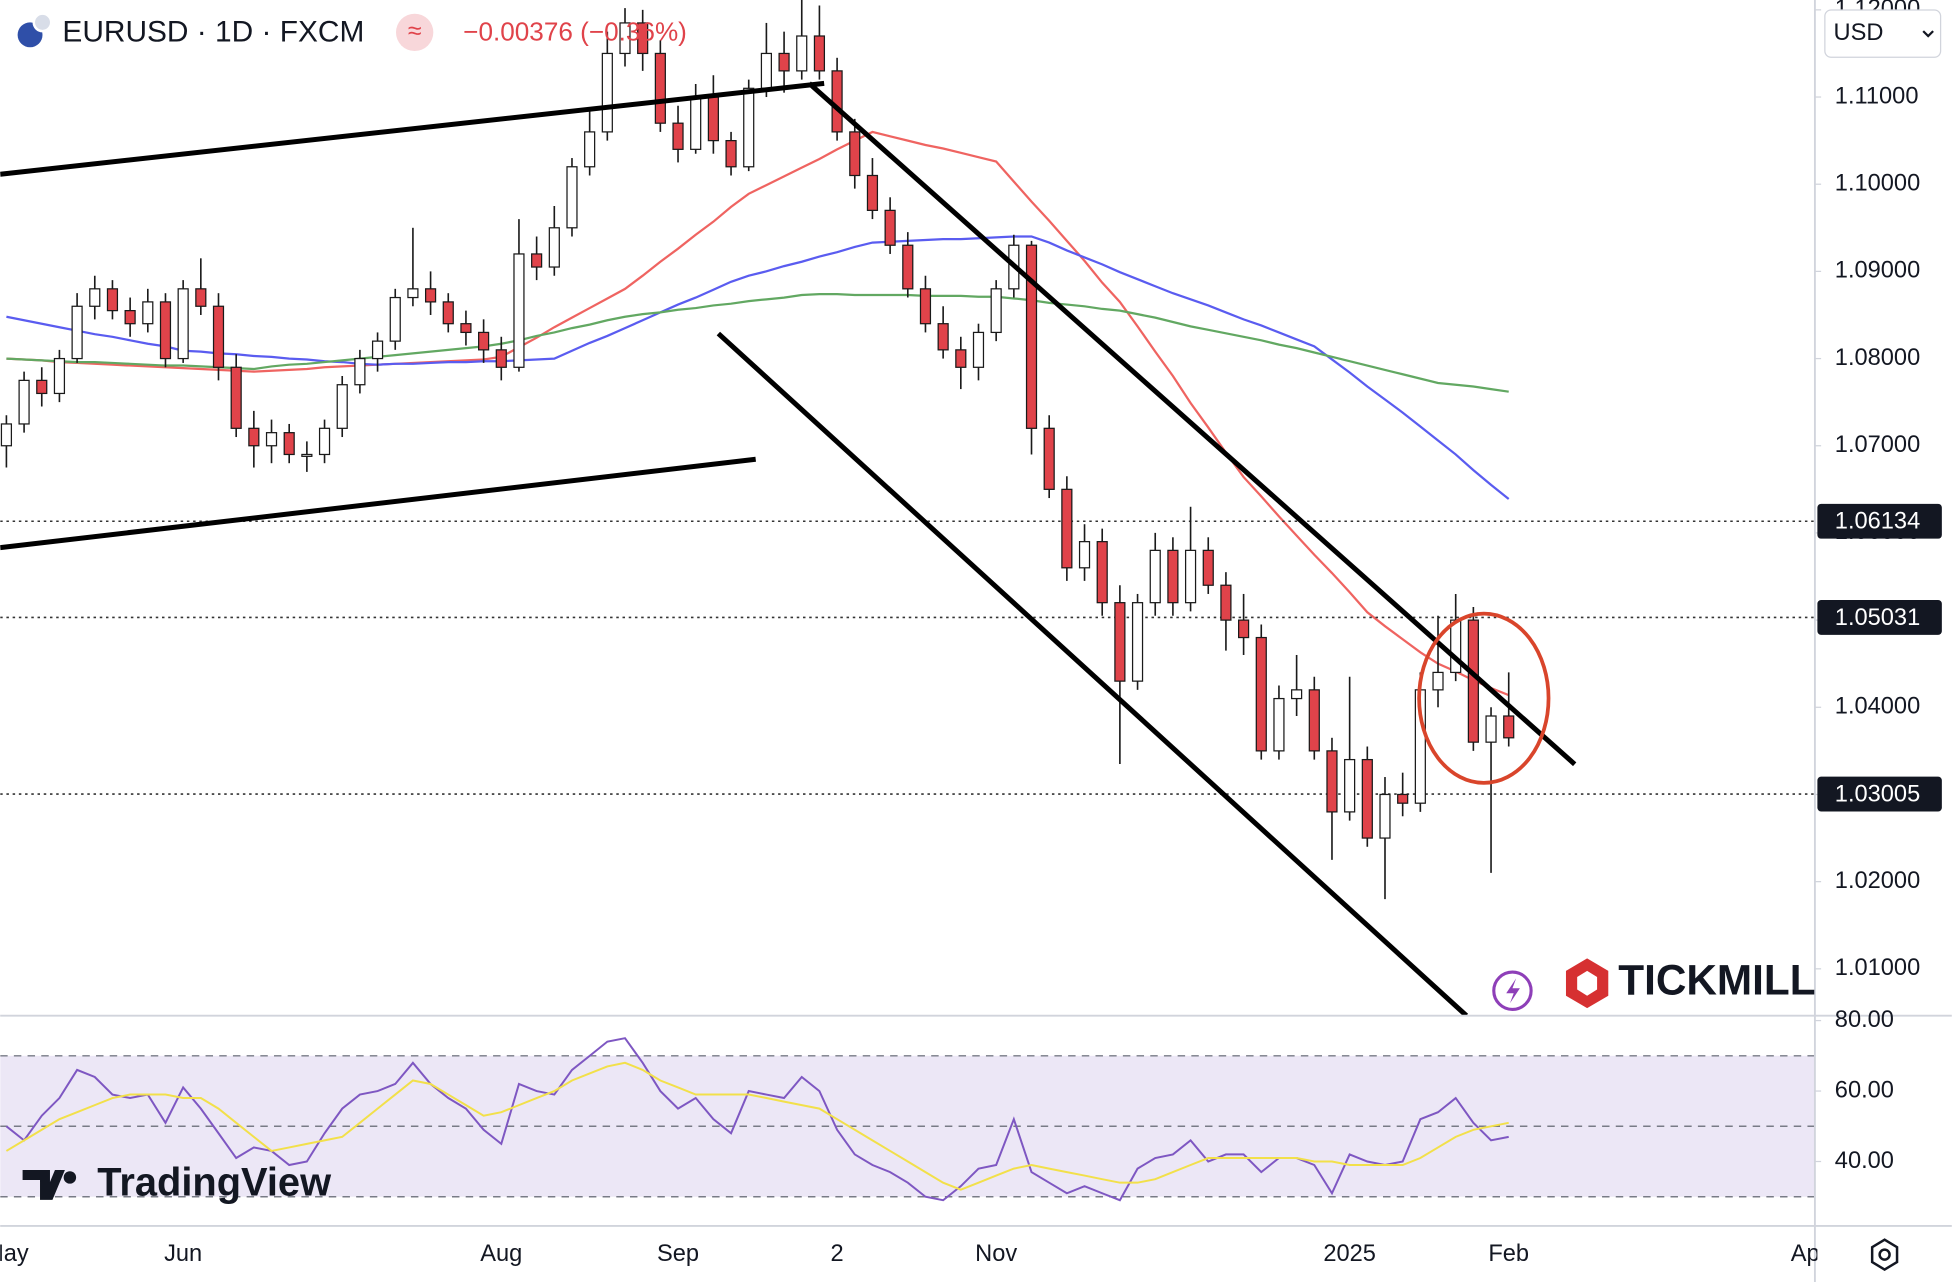 This screenshot has width=1952, height=1282. Describe the element at coordinates (1484, 698) in the screenshot. I see `highlight-circle` at that location.